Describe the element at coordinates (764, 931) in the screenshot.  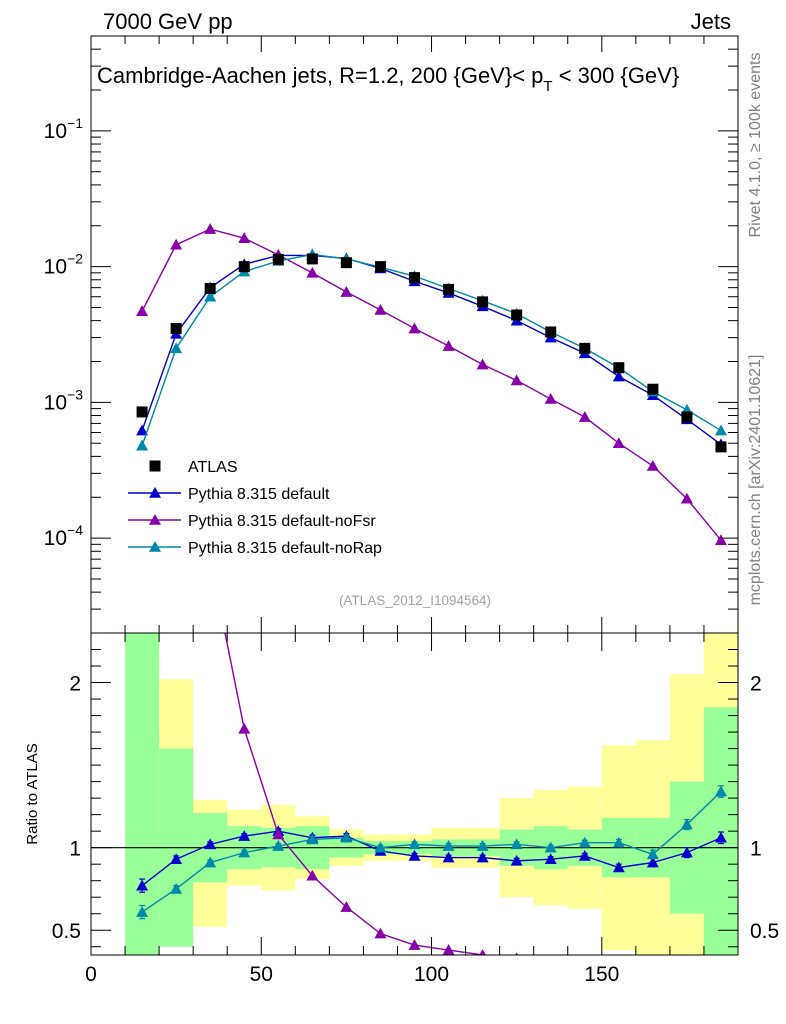
I see `ratio-y-tick-label-right: 0.5` at that location.